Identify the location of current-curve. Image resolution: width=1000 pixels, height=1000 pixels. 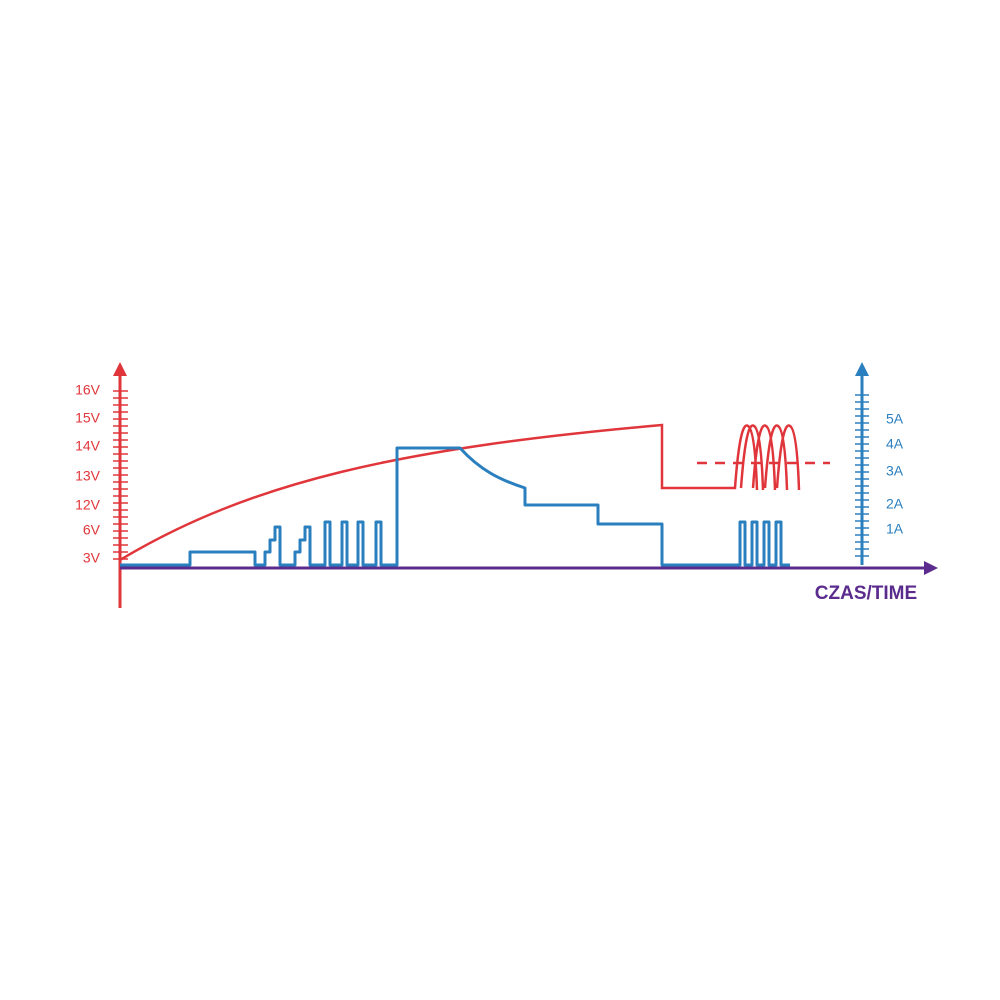
(455, 506).